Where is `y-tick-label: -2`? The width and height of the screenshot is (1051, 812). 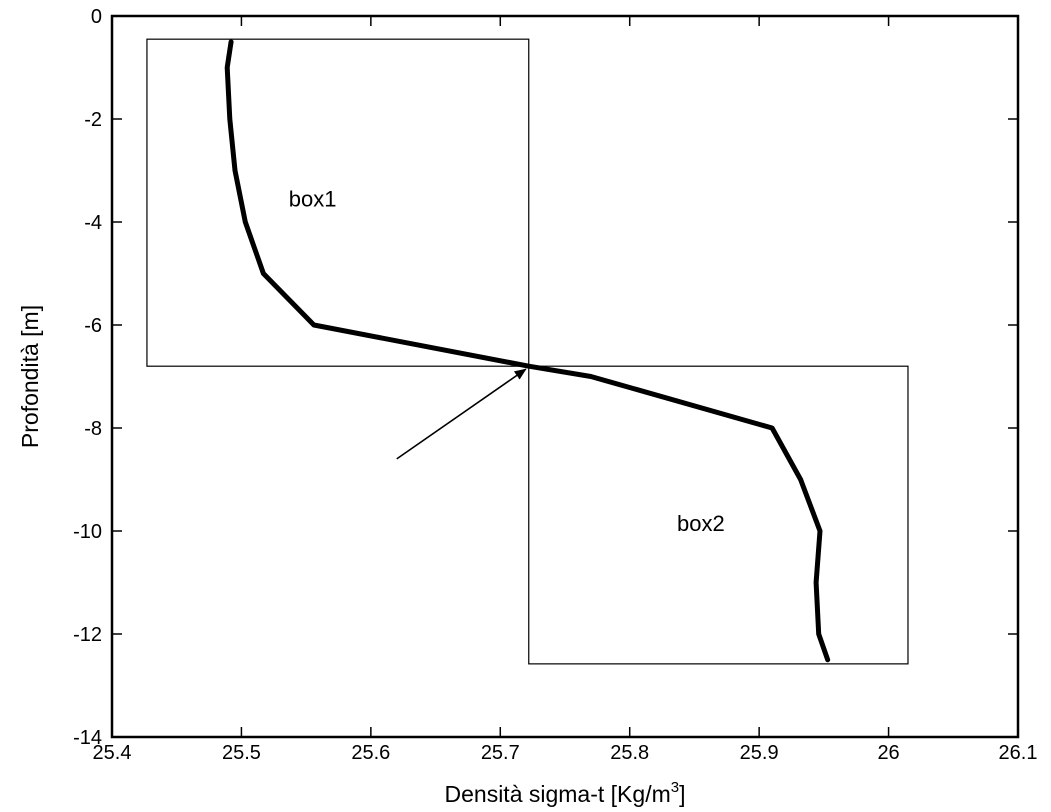
y-tick-label: -2 is located at coordinates (93, 120).